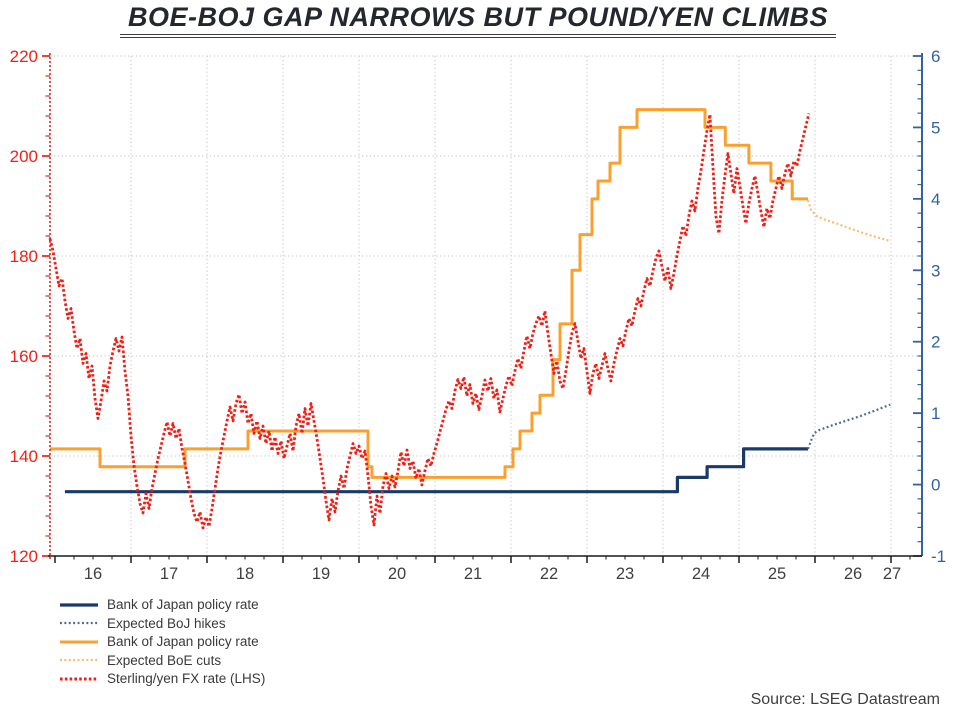  I want to click on series-expected-boj-hikes, so click(848, 426).